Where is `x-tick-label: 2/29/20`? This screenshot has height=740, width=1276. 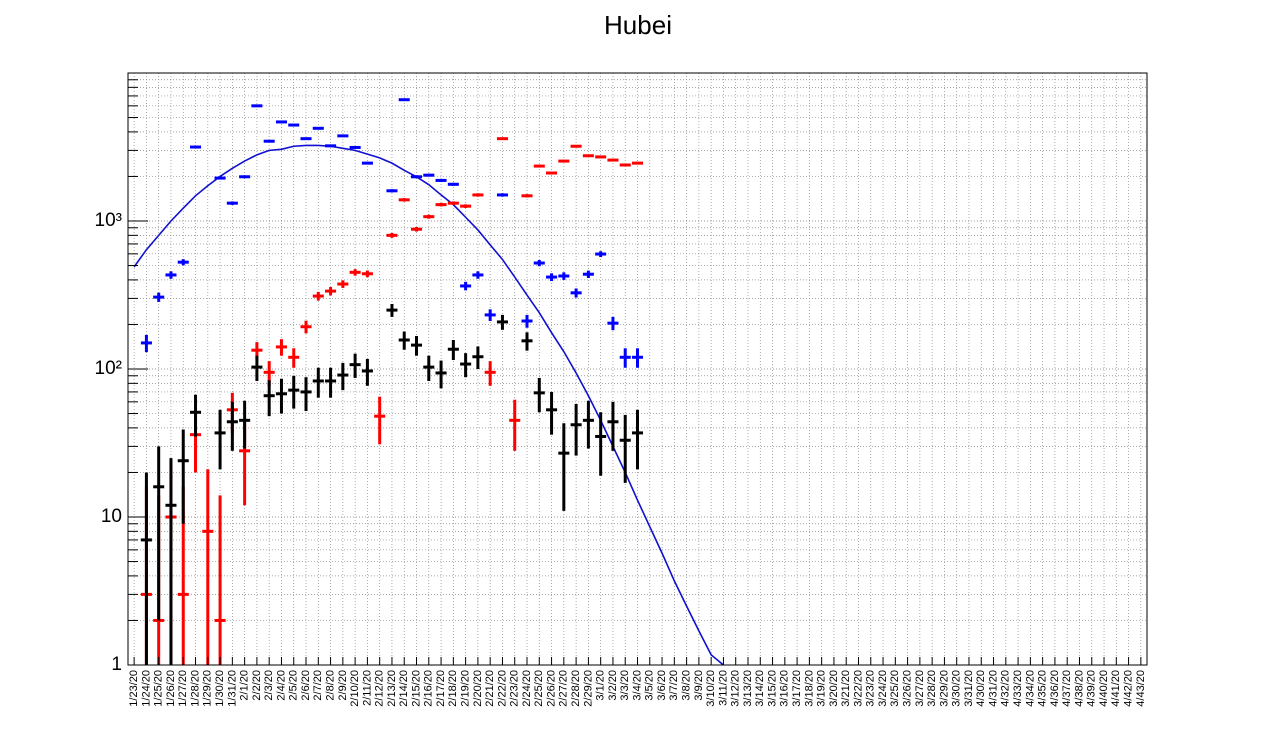 x-tick-label: 2/29/20 is located at coordinates (588, 688).